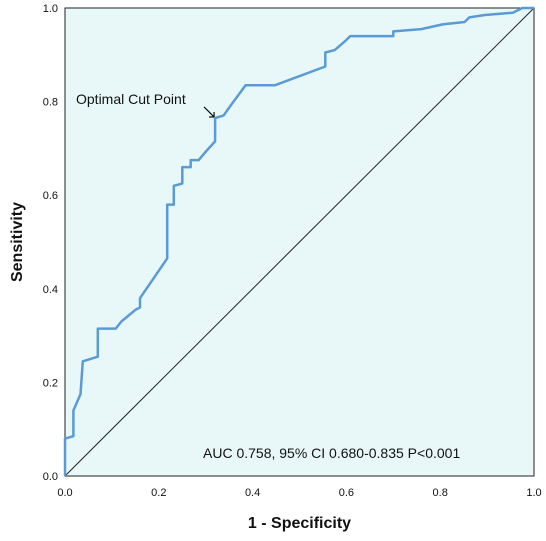 The width and height of the screenshot is (546, 541). I want to click on y-tick-label: 0.2, so click(50, 383).